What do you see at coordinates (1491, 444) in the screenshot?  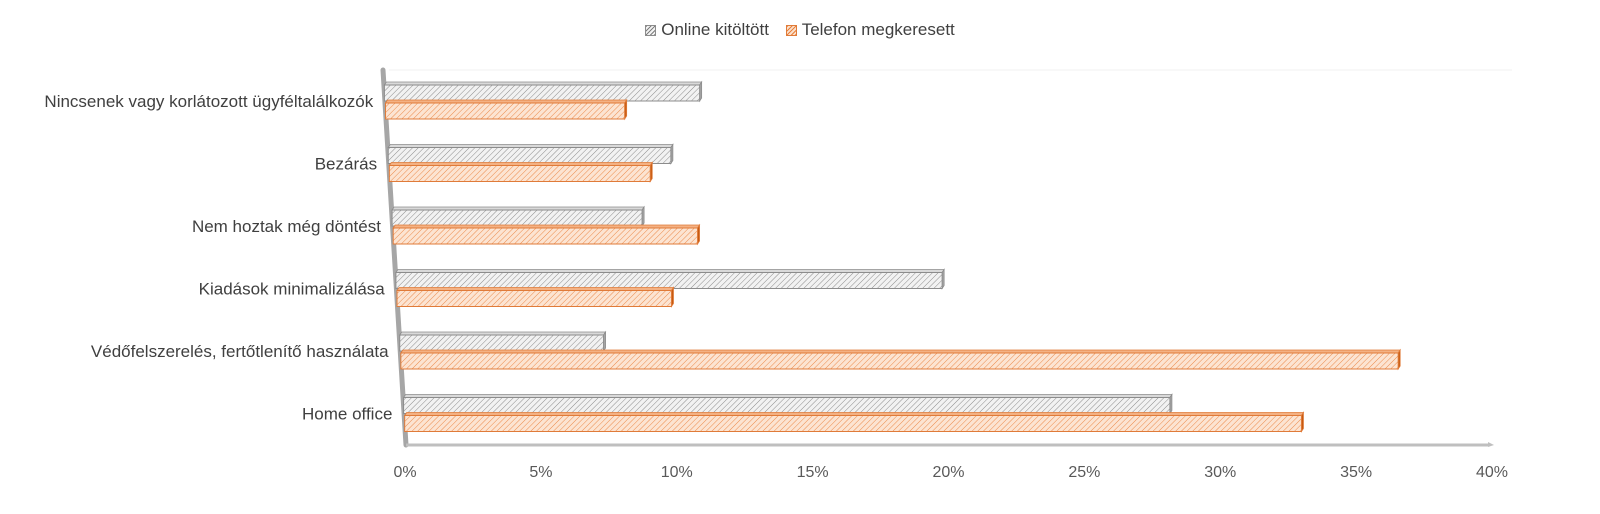 I see `x-axis-end` at bounding box center [1491, 444].